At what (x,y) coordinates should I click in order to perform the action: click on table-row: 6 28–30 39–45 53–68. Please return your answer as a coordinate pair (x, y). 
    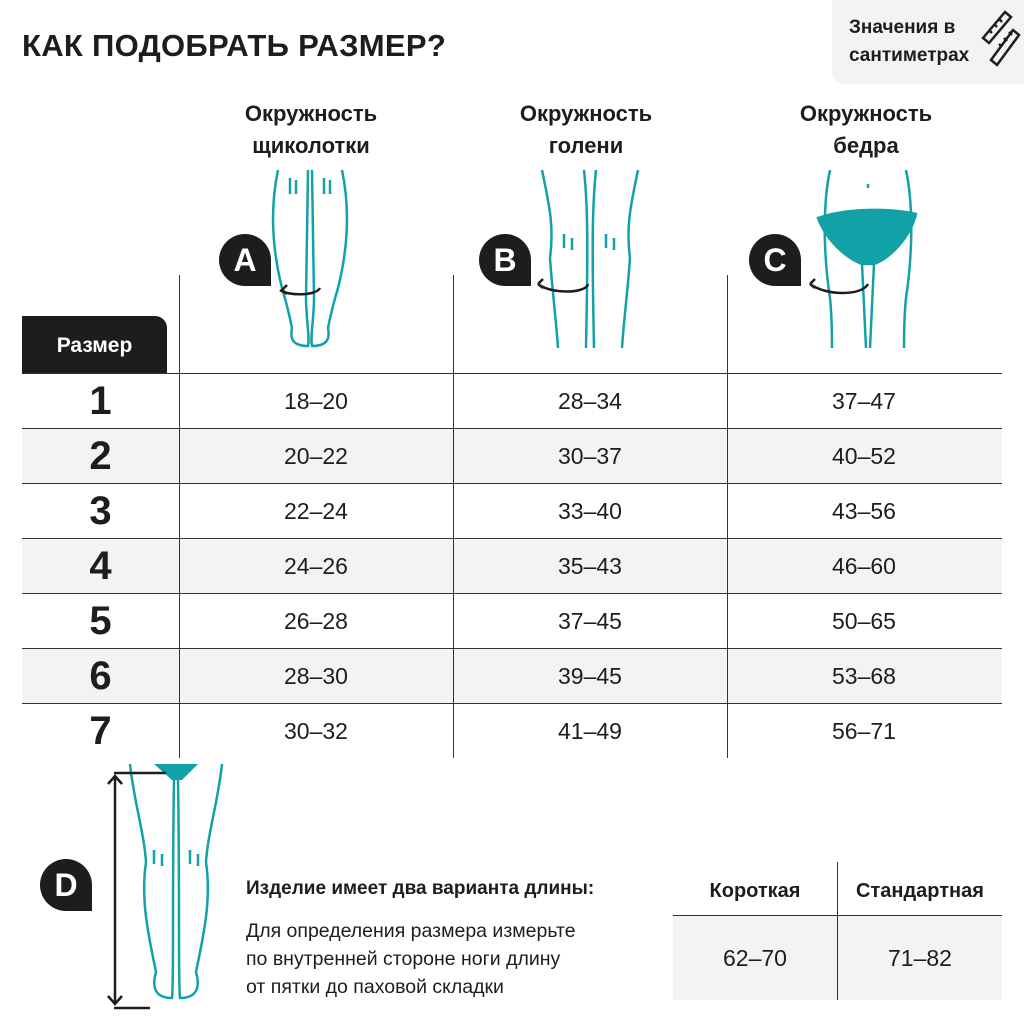
    Looking at the image, I should click on (512, 675).